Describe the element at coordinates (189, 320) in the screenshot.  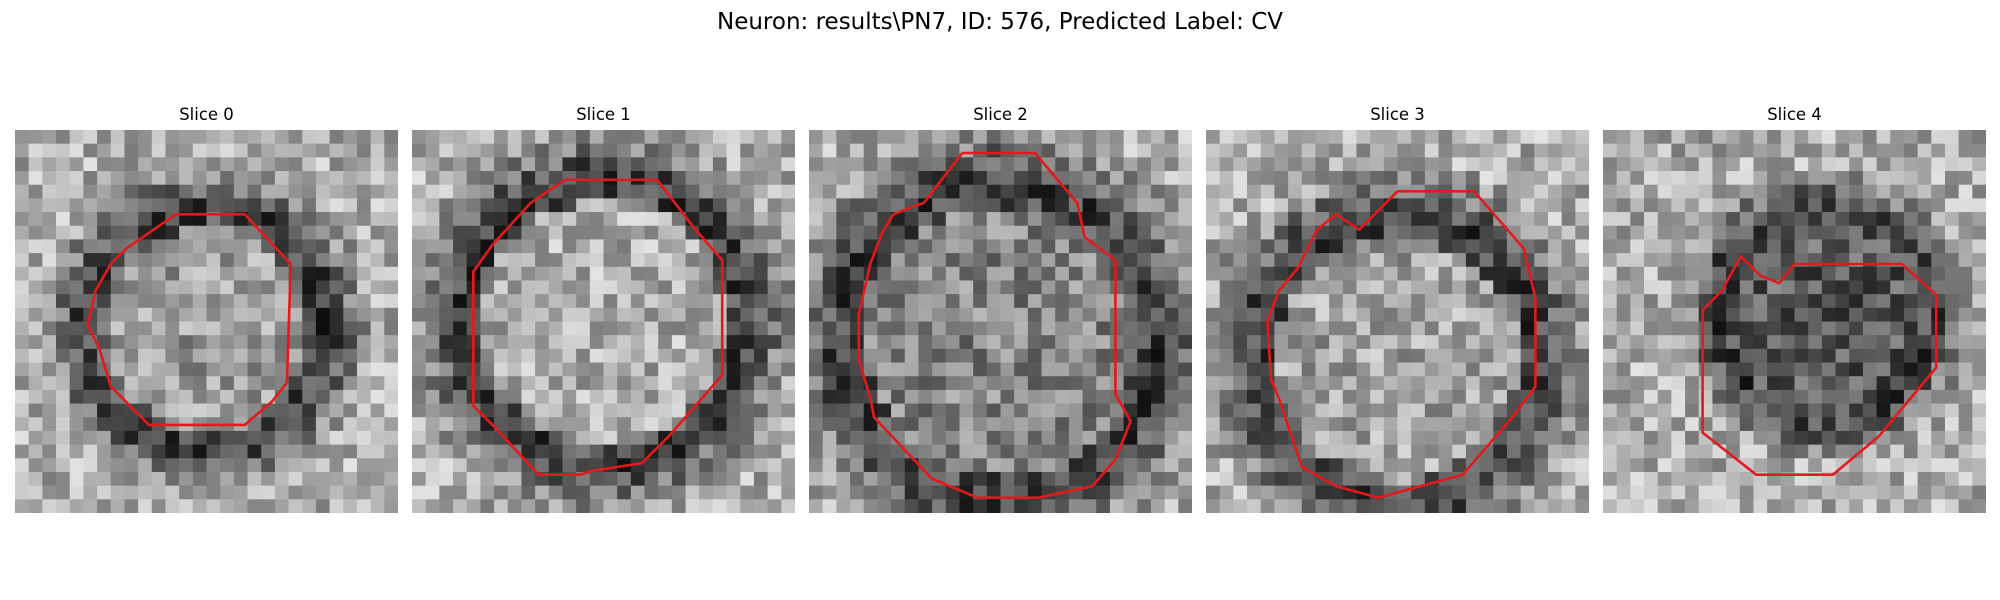
I see `segmentation-contour` at that location.